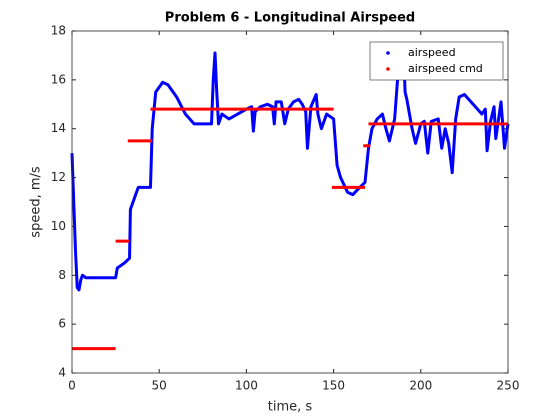 The width and height of the screenshot is (560, 420). I want to click on chart-title: Problem 6 - Longitudinal Airspeed, so click(290, 18).